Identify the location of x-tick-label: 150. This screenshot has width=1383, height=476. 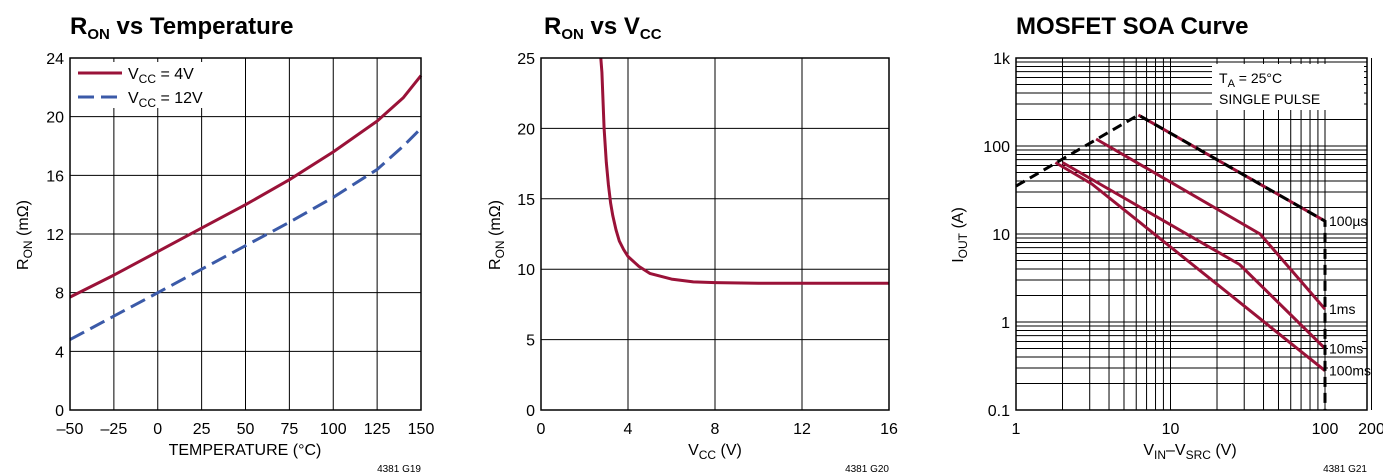
(421, 429).